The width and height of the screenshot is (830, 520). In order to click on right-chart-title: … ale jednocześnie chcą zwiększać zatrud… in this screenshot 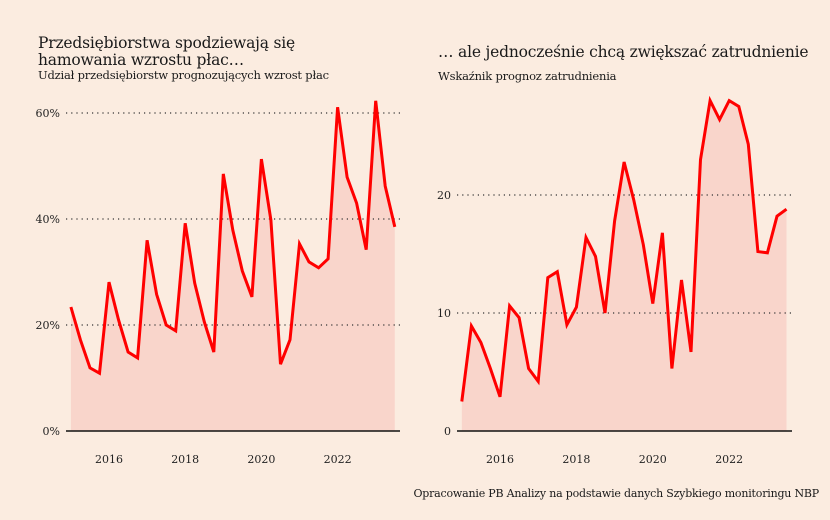, I will do `click(623, 52)`.